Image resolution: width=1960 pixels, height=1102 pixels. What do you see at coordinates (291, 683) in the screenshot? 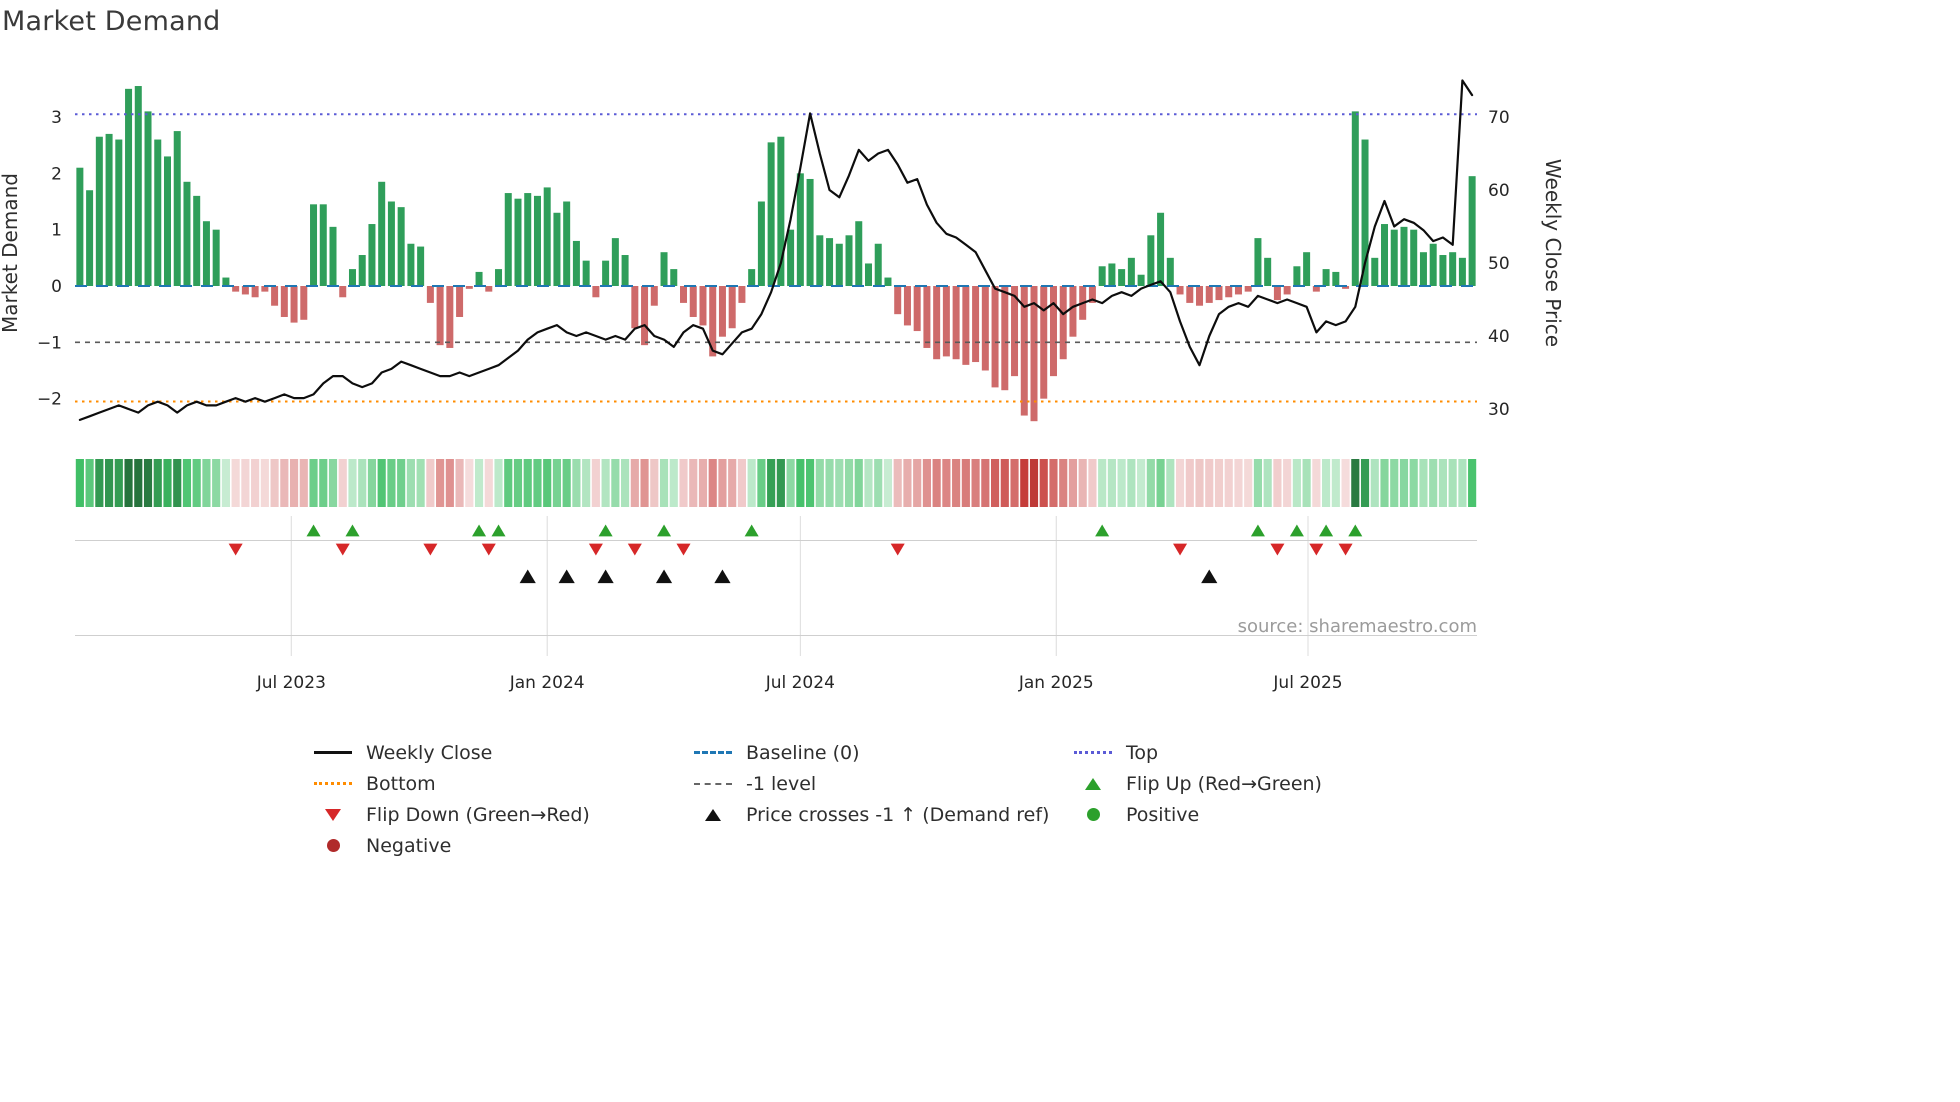
I see `x-tick-label: Jul 2023` at bounding box center [291, 683].